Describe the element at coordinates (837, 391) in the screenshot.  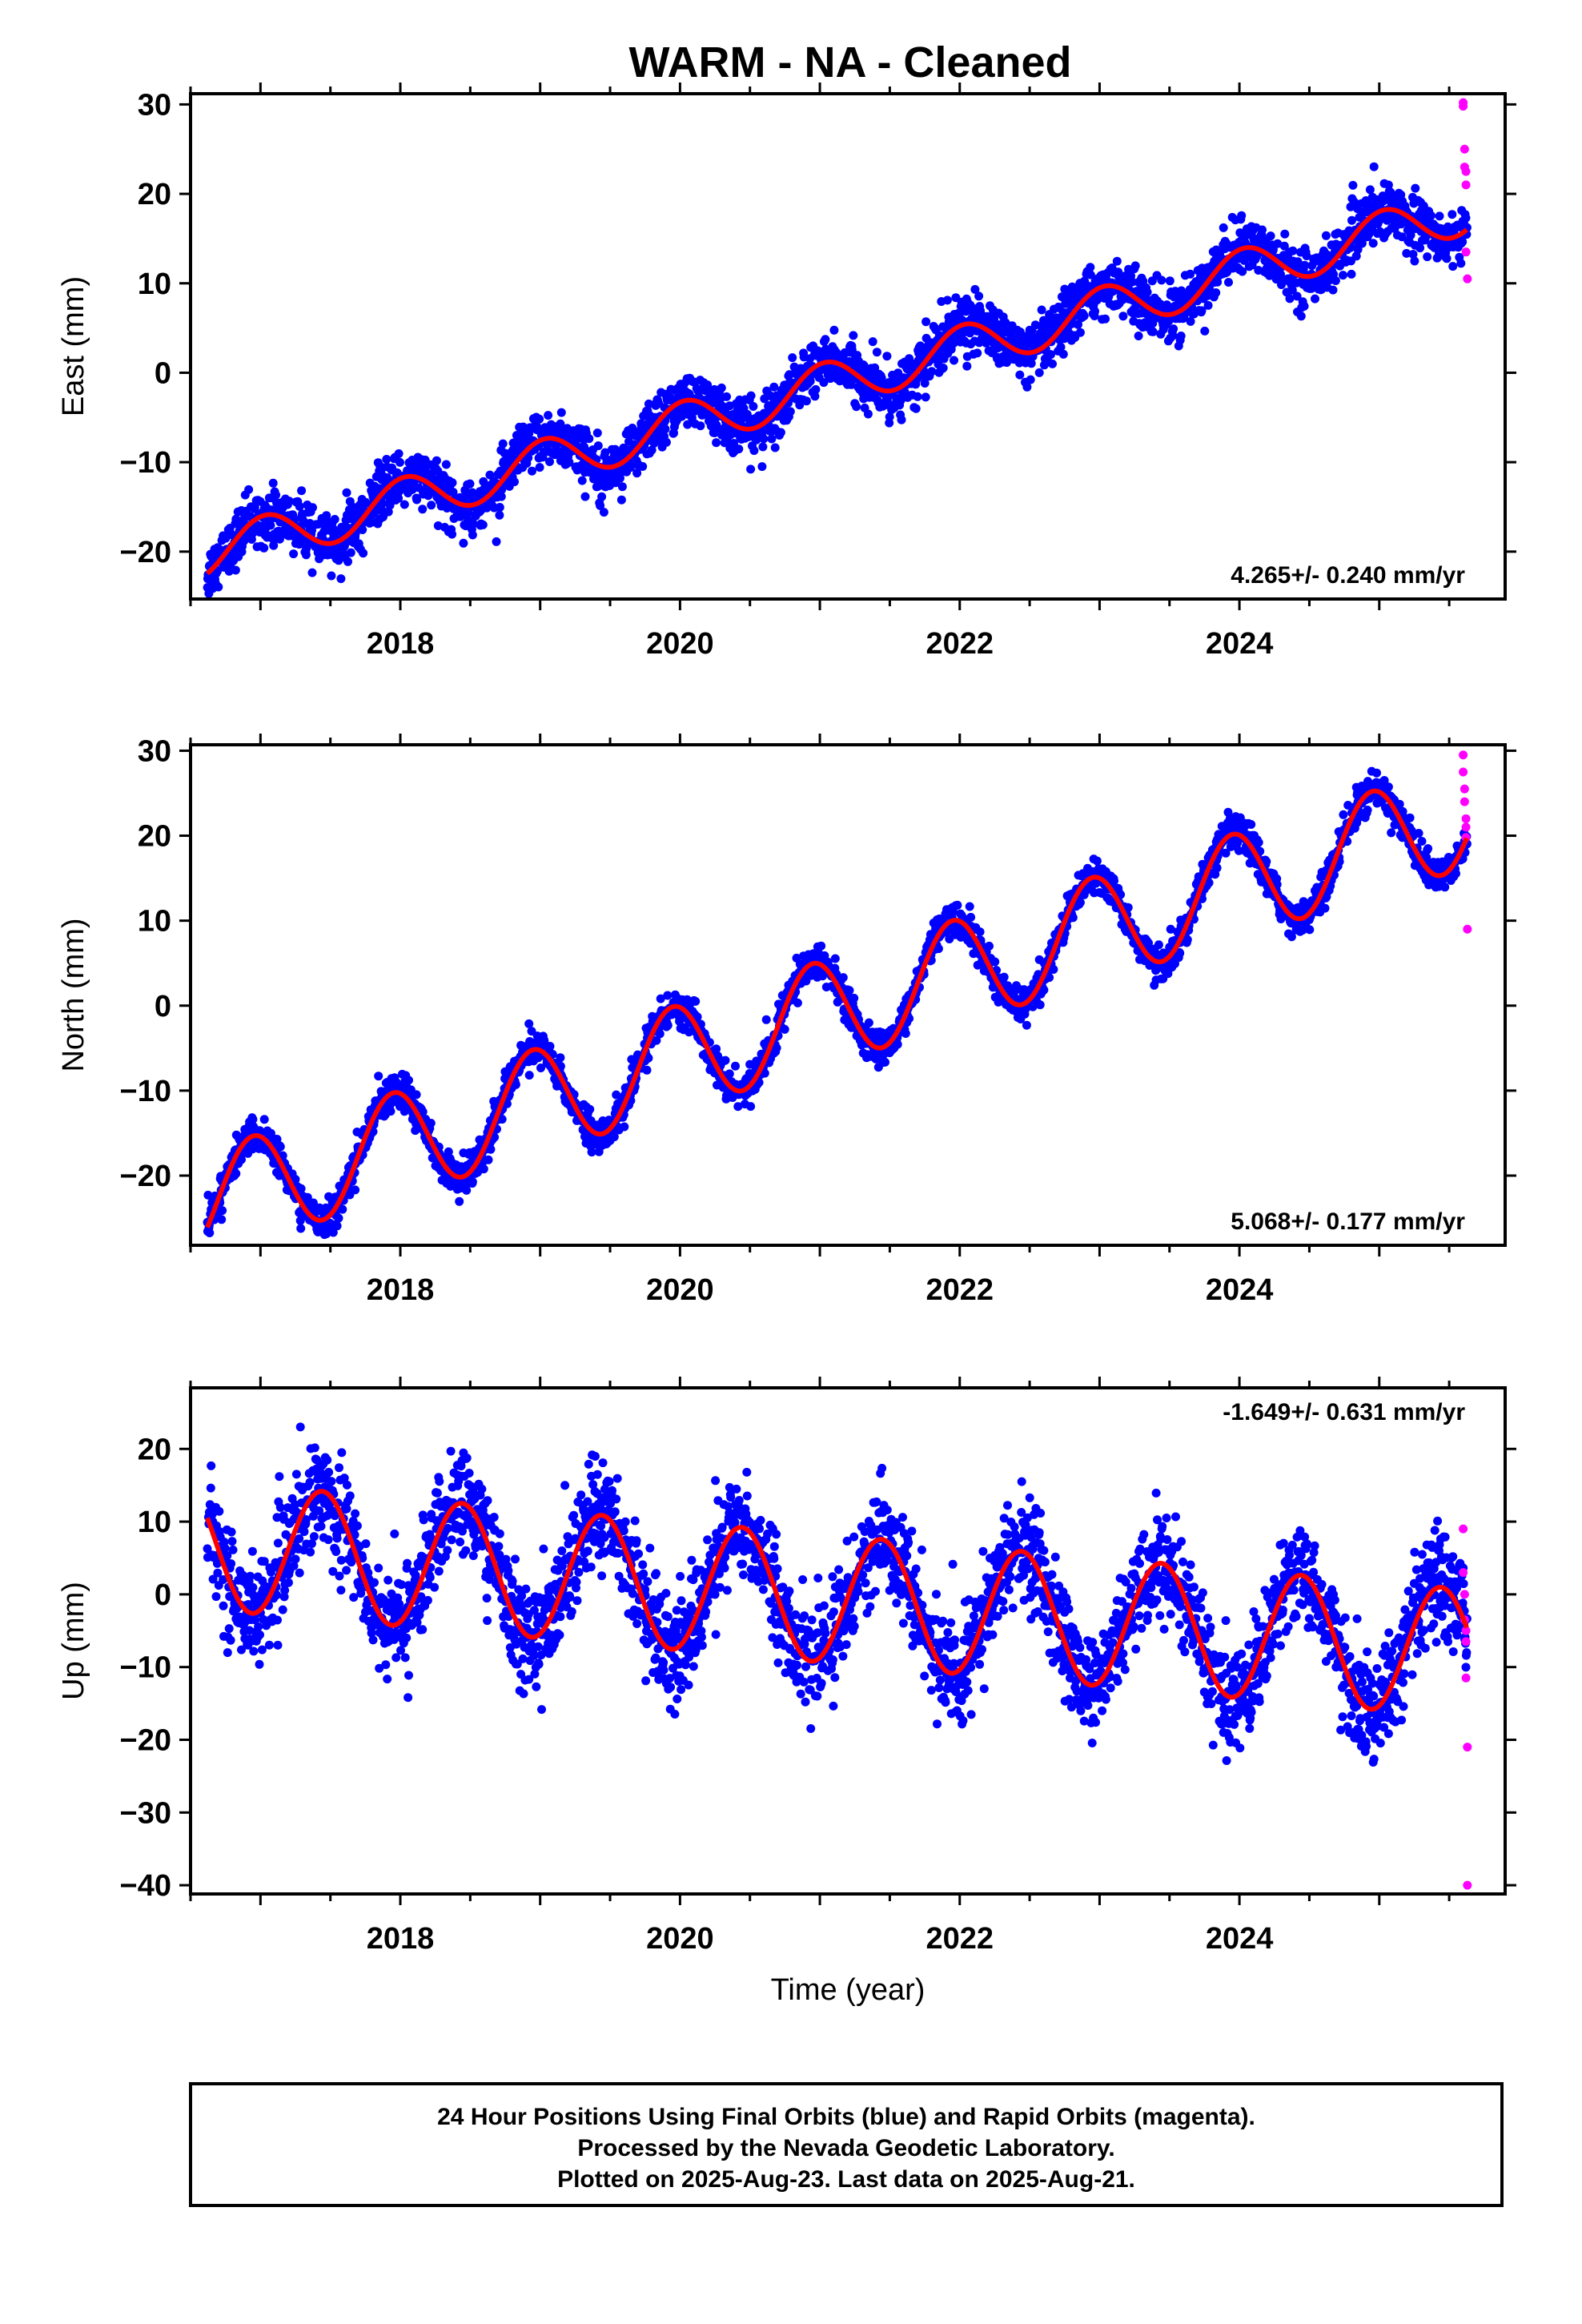
I see `model-curve` at that location.